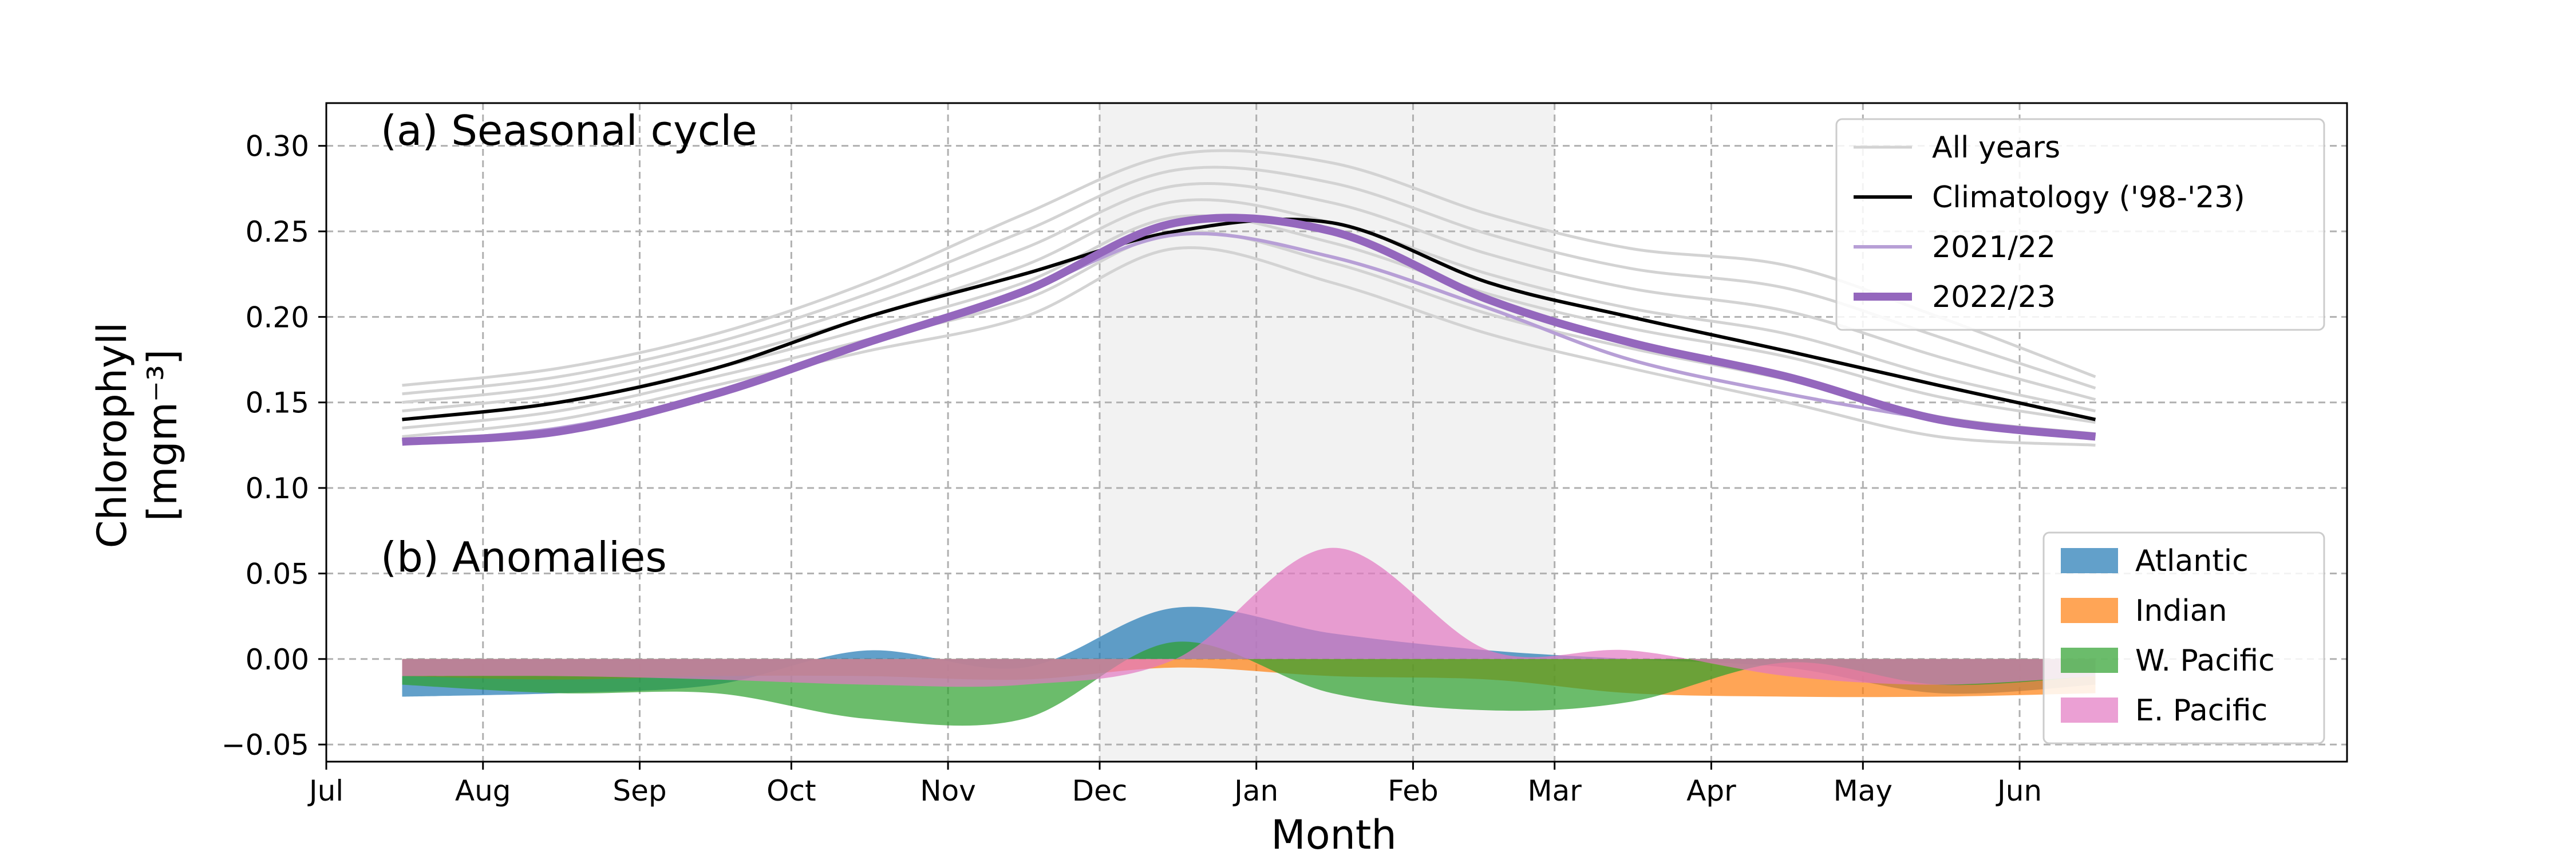 This screenshot has height=859, width=2576. Describe the element at coordinates (1100, 790) in the screenshot. I see `x-tick-label: Dec` at that location.